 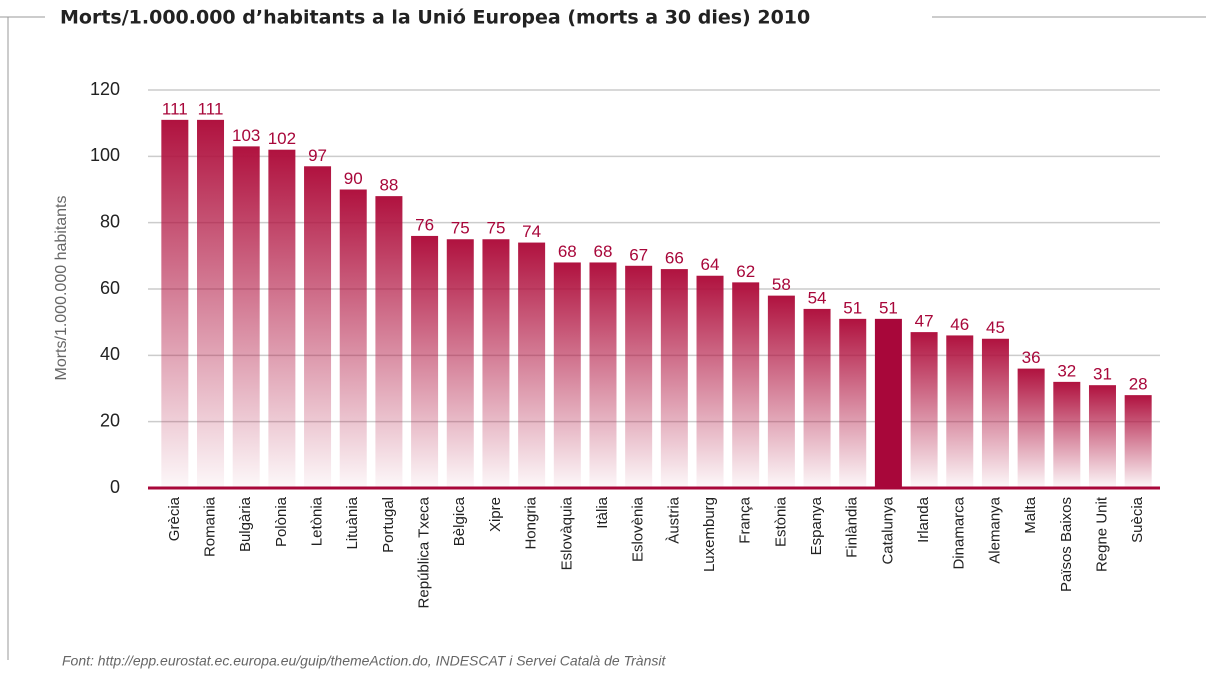 I want to click on value-label: 32, so click(x=1066, y=370).